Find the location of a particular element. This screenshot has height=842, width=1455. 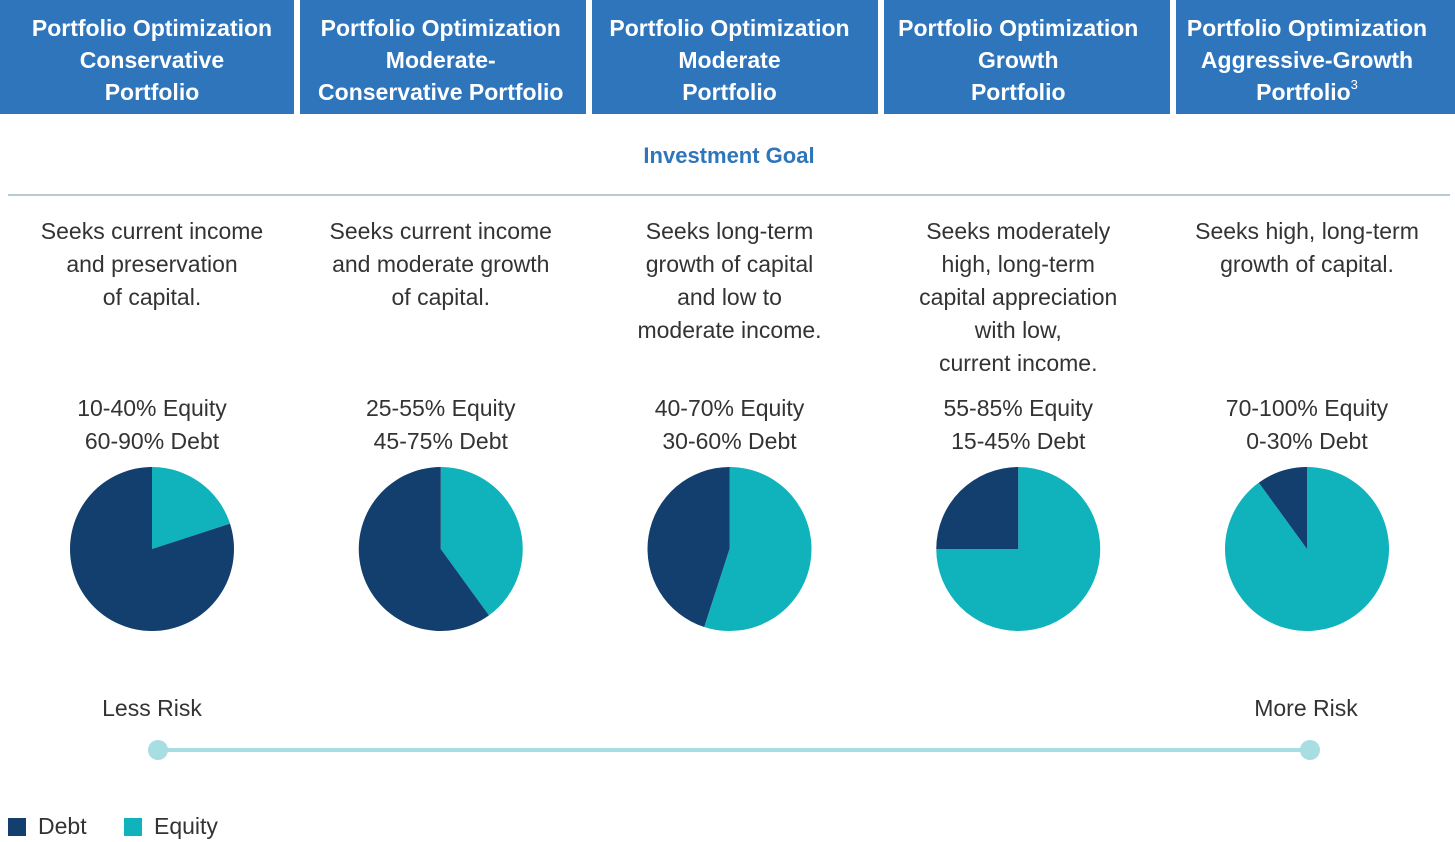

legend-label: Debt is located at coordinates (62, 826).